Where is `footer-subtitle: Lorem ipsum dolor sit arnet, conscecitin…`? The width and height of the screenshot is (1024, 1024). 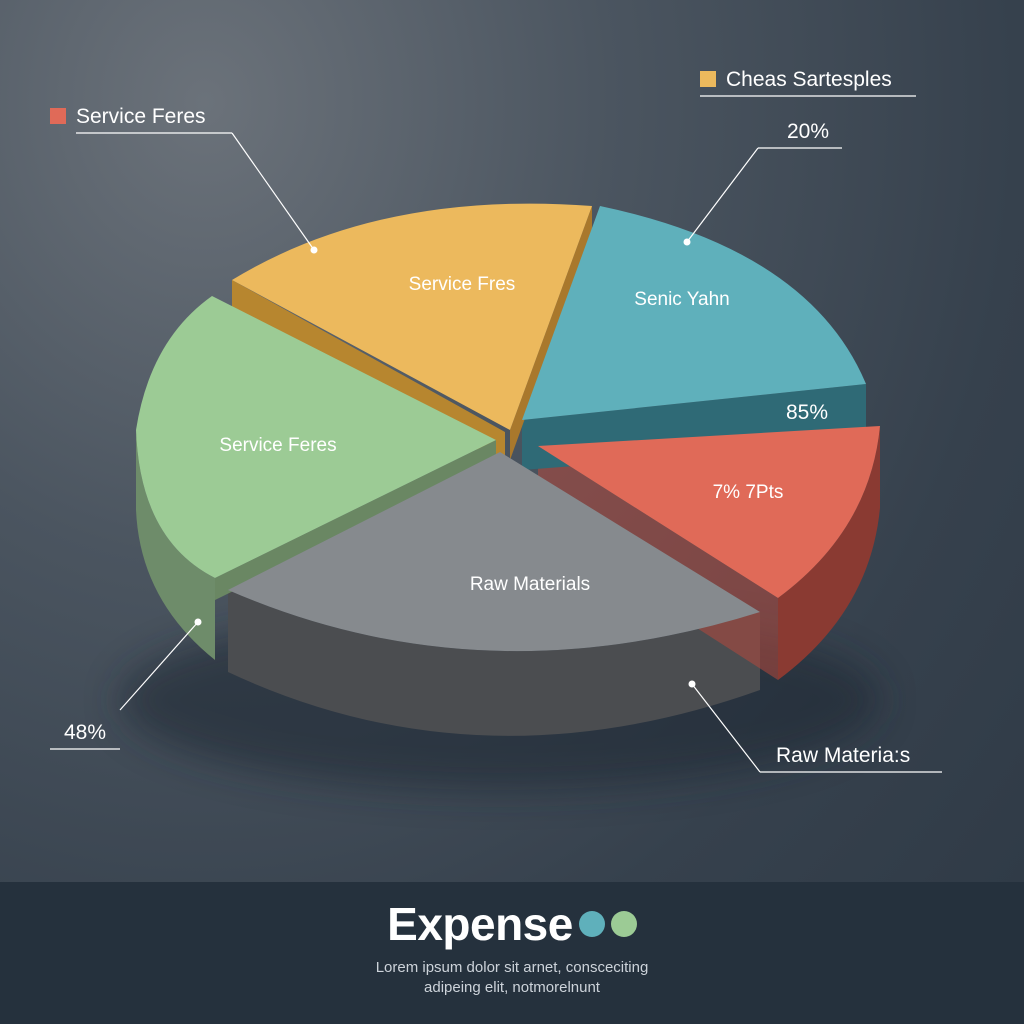 footer-subtitle: Lorem ipsum dolor sit arnet, conscecitin… is located at coordinates (512, 978).